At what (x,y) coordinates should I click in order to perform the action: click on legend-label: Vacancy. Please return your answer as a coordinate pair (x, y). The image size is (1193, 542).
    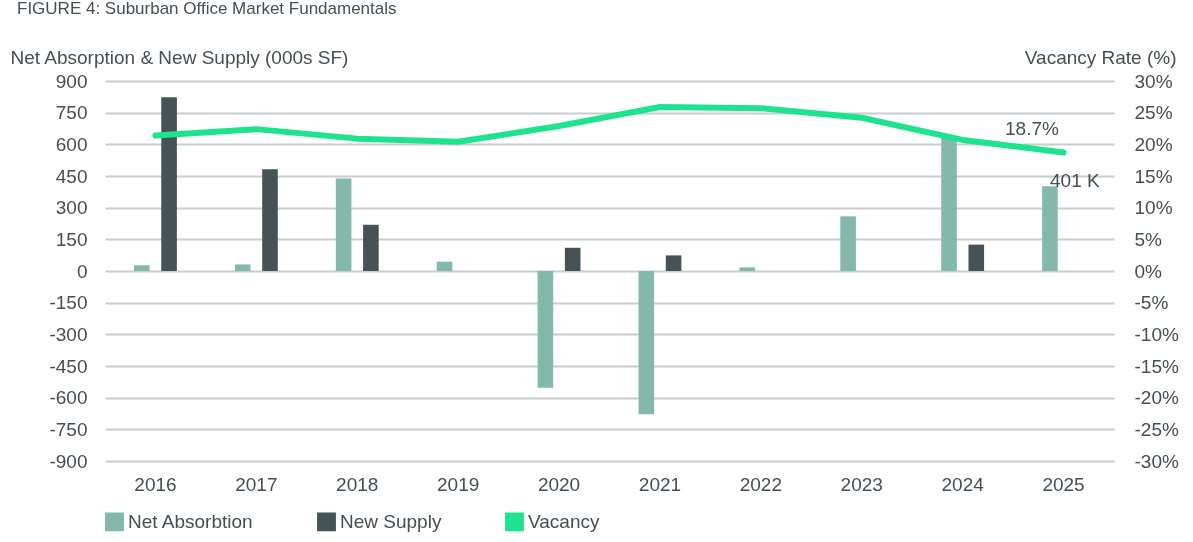
    Looking at the image, I should click on (564, 521).